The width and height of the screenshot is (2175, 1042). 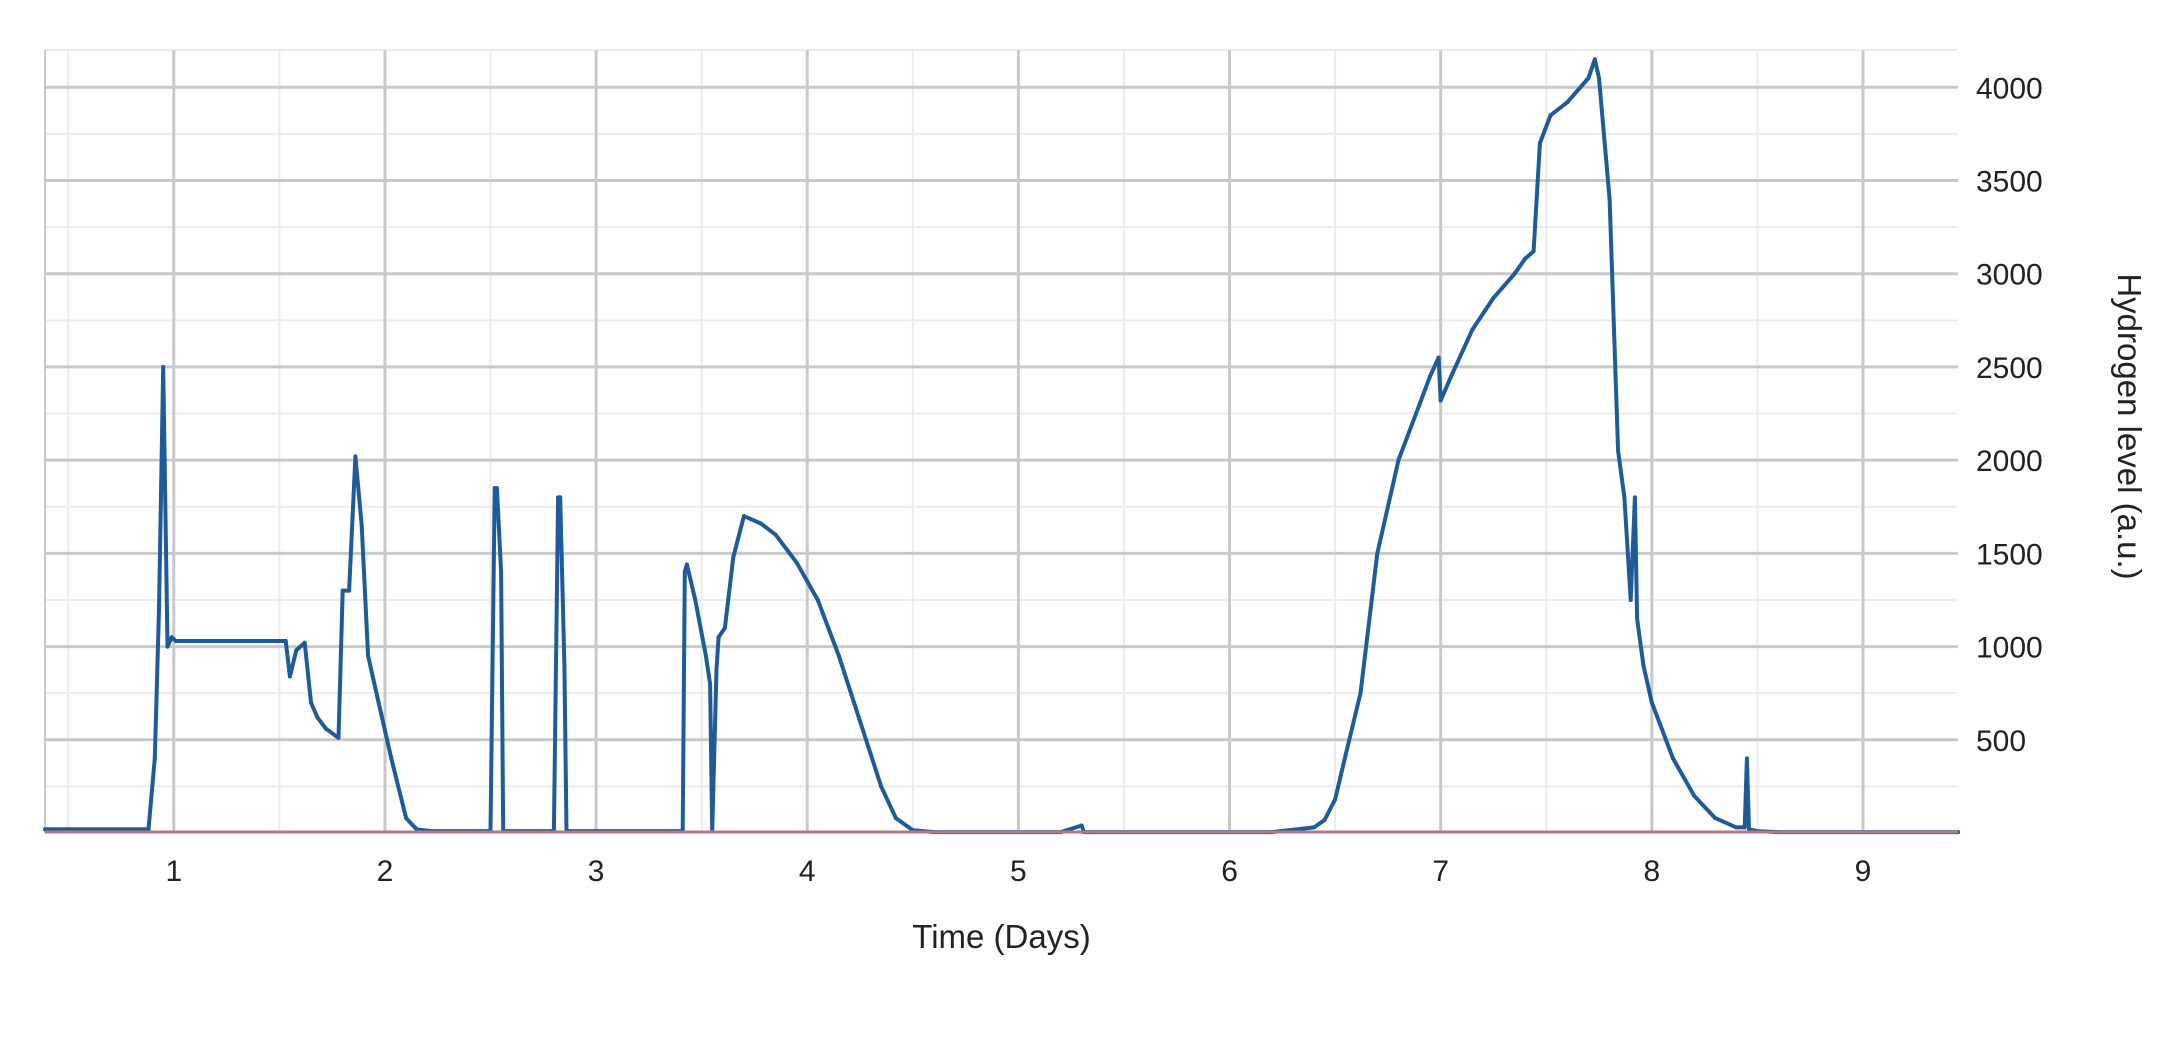 What do you see at coordinates (2009, 554) in the screenshot?
I see `y-tick-label: 1500` at bounding box center [2009, 554].